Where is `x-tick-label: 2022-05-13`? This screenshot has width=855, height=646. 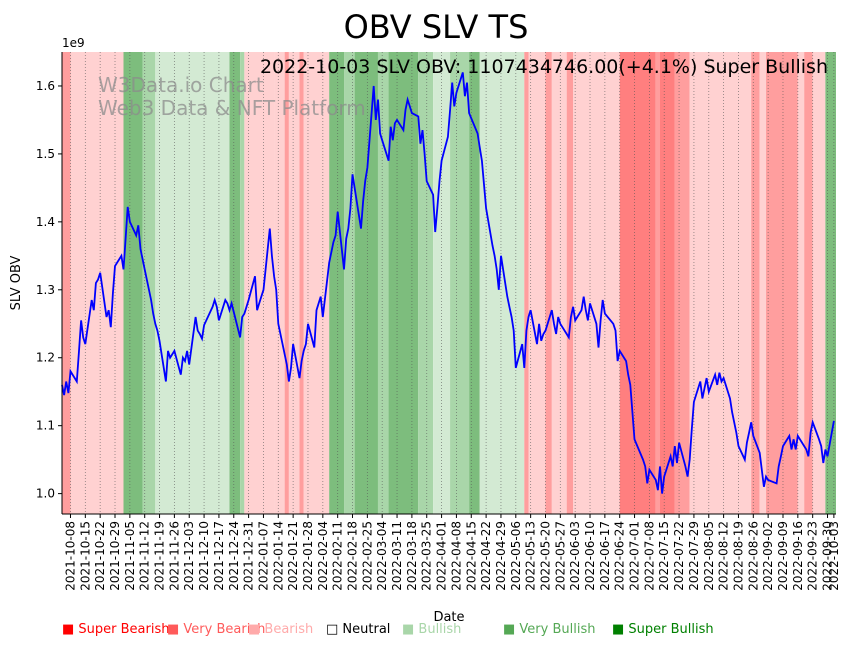 x-tick-label: 2022-05-13 is located at coordinates (531, 556).